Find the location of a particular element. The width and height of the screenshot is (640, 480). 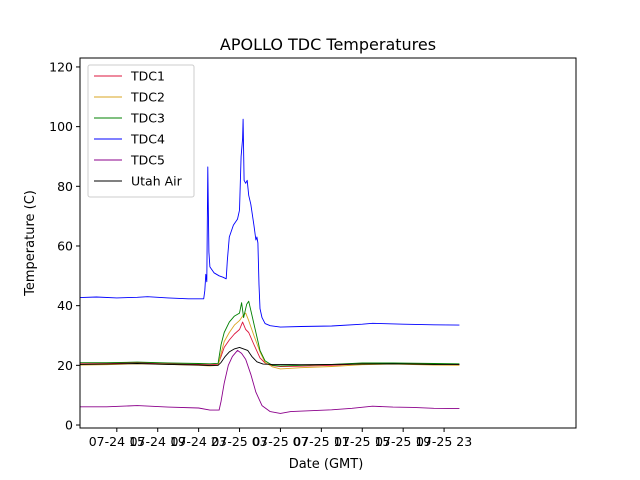

x-tick-label: 07-24 15 is located at coordinates (117, 441).